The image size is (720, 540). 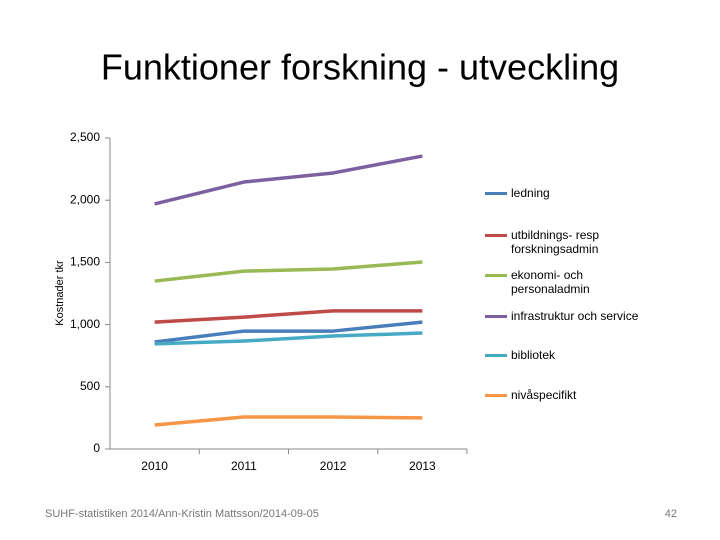 I want to click on legend-item: infrastruktur och service, so click(x=570, y=316).